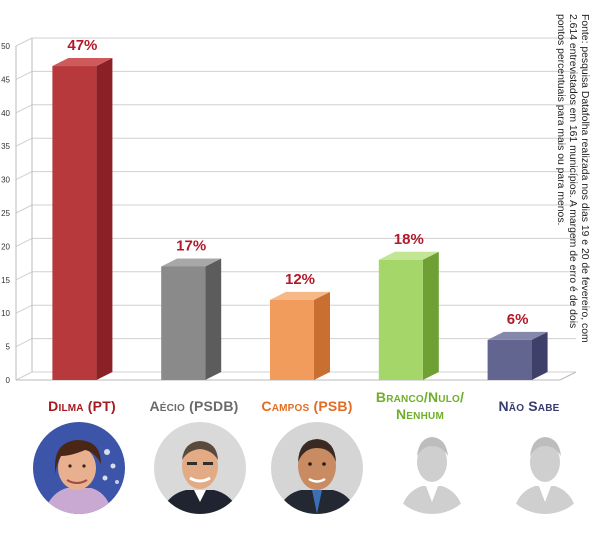 The image size is (600, 533). What do you see at coordinates (408, 255) in the screenshot?
I see `bar-top-branco-nulo` at bounding box center [408, 255].